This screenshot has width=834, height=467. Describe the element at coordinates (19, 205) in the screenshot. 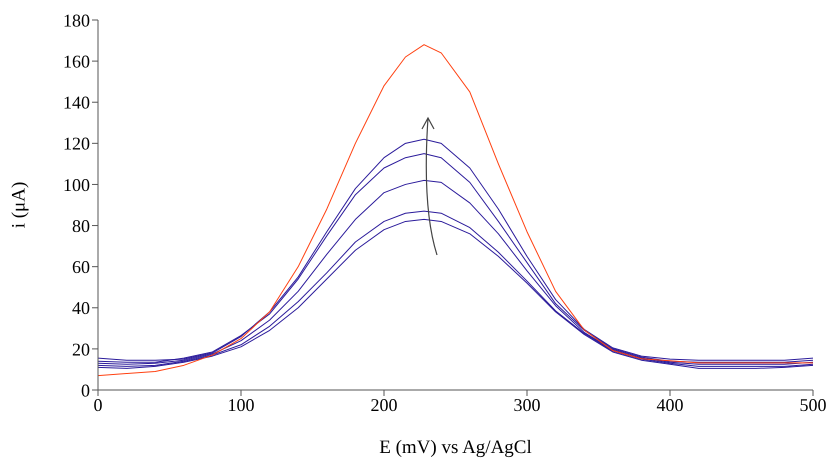

I see `y-axis-title: i (μA)` at that location.